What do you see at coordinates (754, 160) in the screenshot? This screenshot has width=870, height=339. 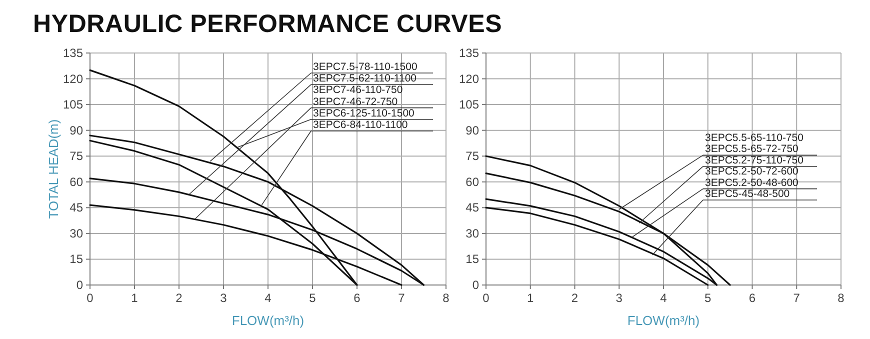 I see `annotation: 3EPC5.2-75-110-750` at bounding box center [754, 160].